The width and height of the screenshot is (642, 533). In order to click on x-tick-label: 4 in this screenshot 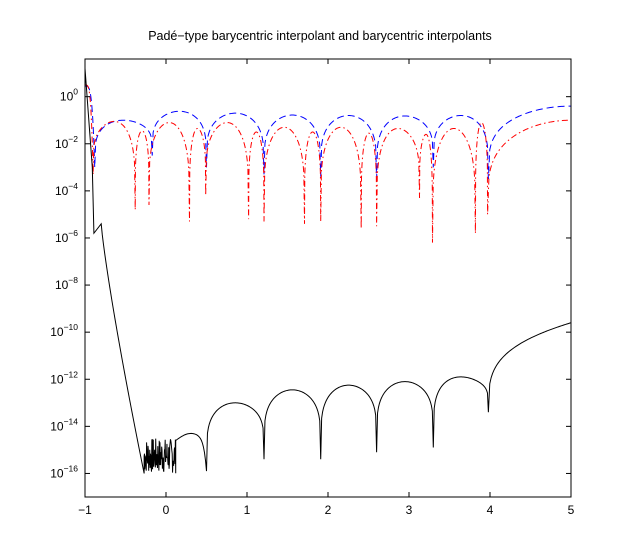, I will do `click(490, 510)`.